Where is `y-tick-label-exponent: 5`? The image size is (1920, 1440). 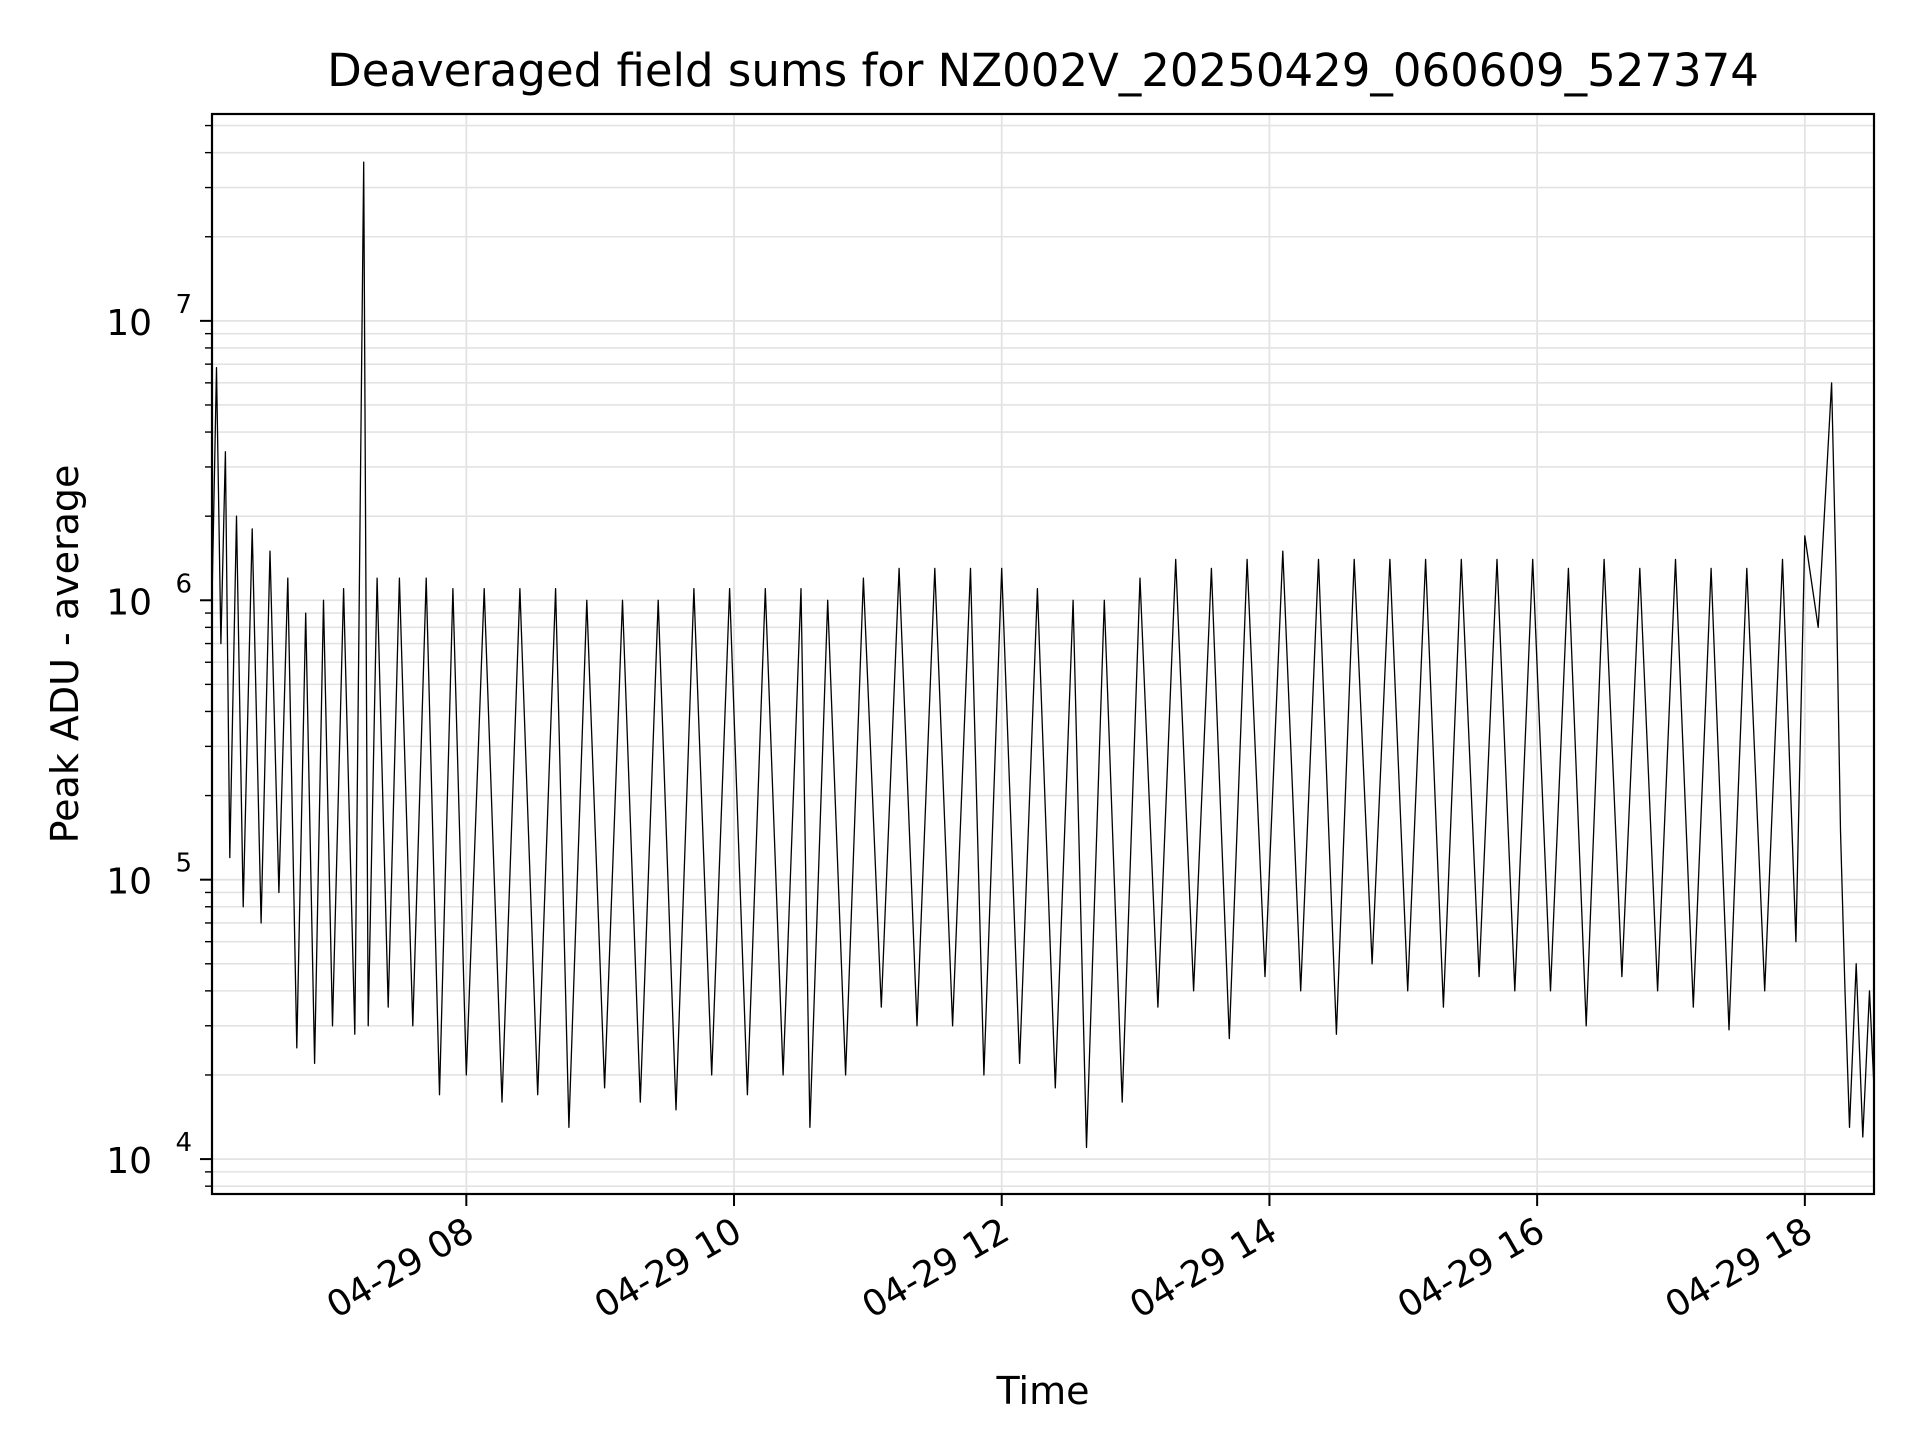 y-tick-label-exponent: 5 is located at coordinates (183, 864).